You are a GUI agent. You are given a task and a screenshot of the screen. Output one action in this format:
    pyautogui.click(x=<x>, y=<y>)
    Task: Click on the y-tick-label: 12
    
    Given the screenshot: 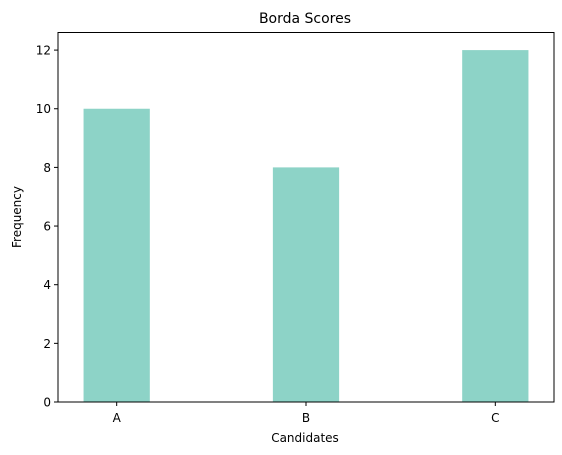 What is the action you would take?
    pyautogui.click(x=43, y=51)
    